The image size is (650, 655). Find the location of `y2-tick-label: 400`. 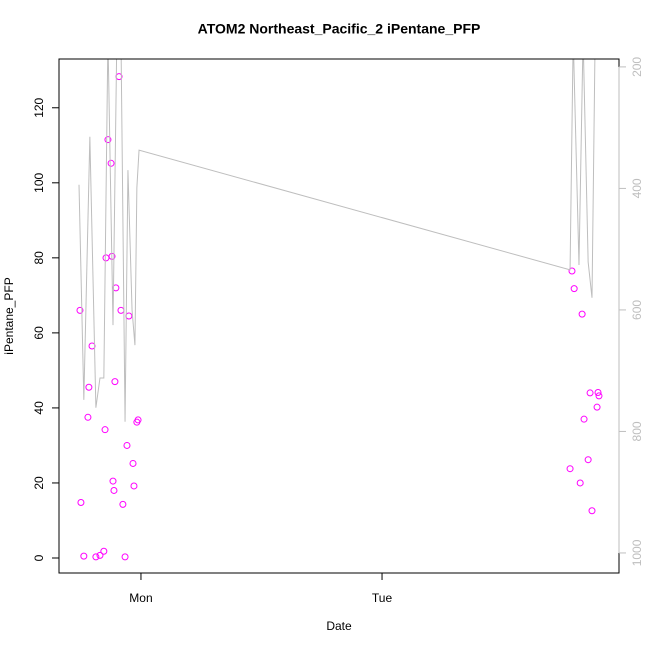

y2-tick-label: 400 is located at coordinates (637, 188).